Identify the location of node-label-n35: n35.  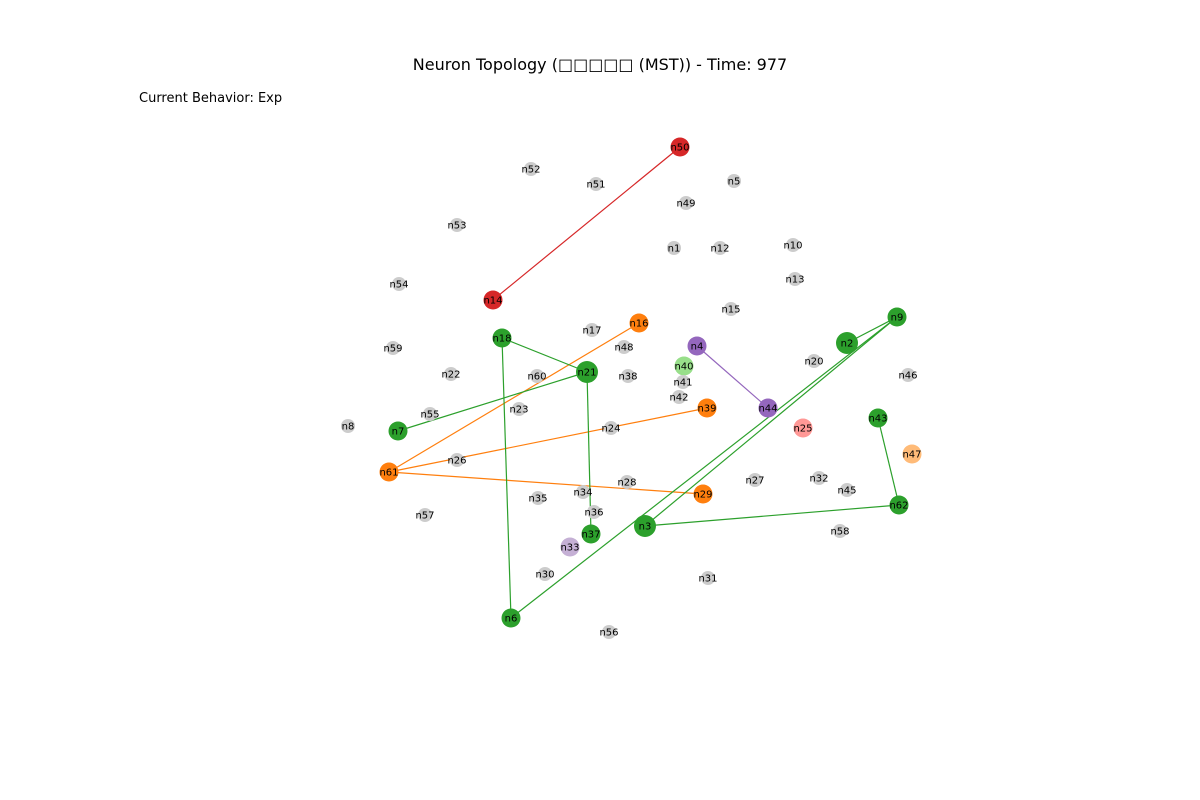
(537, 499).